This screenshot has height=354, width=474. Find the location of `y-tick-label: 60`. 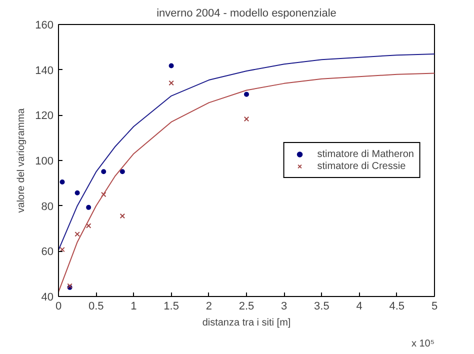

y-tick-label: 60 is located at coordinates (47, 252).